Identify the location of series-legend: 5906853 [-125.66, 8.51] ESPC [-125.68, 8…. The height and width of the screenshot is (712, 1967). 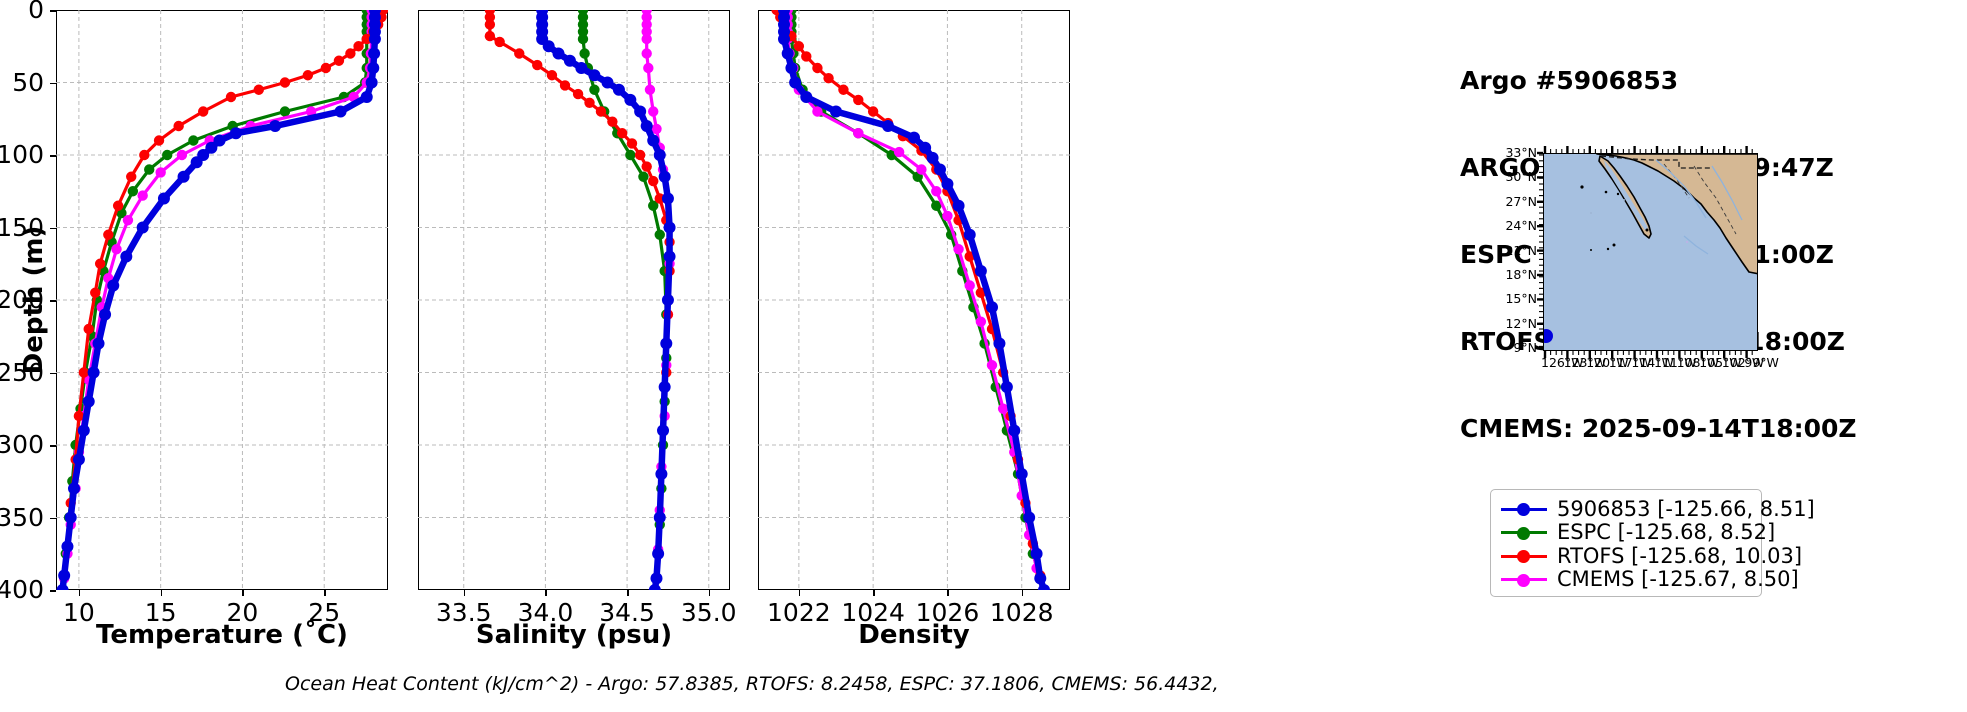
(1652, 543).